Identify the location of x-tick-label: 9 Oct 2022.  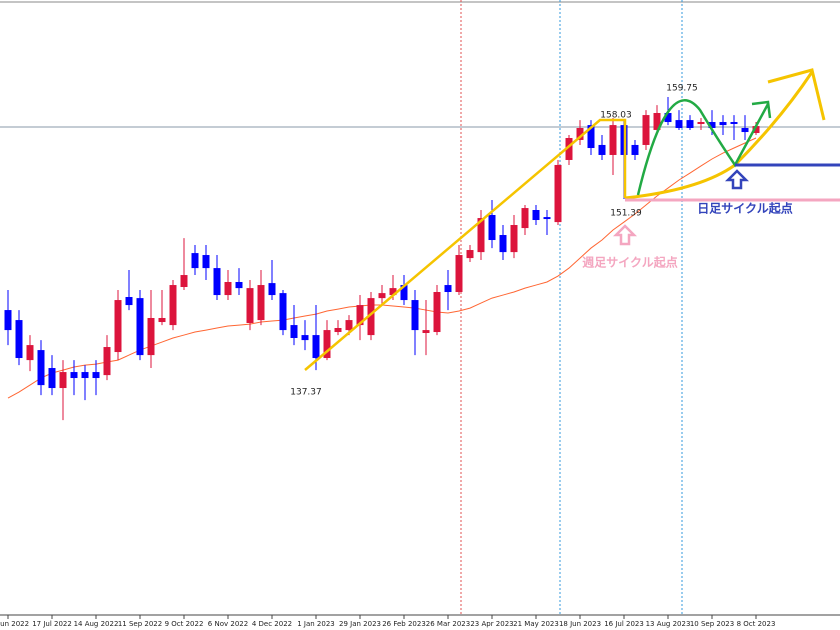
(184, 624).